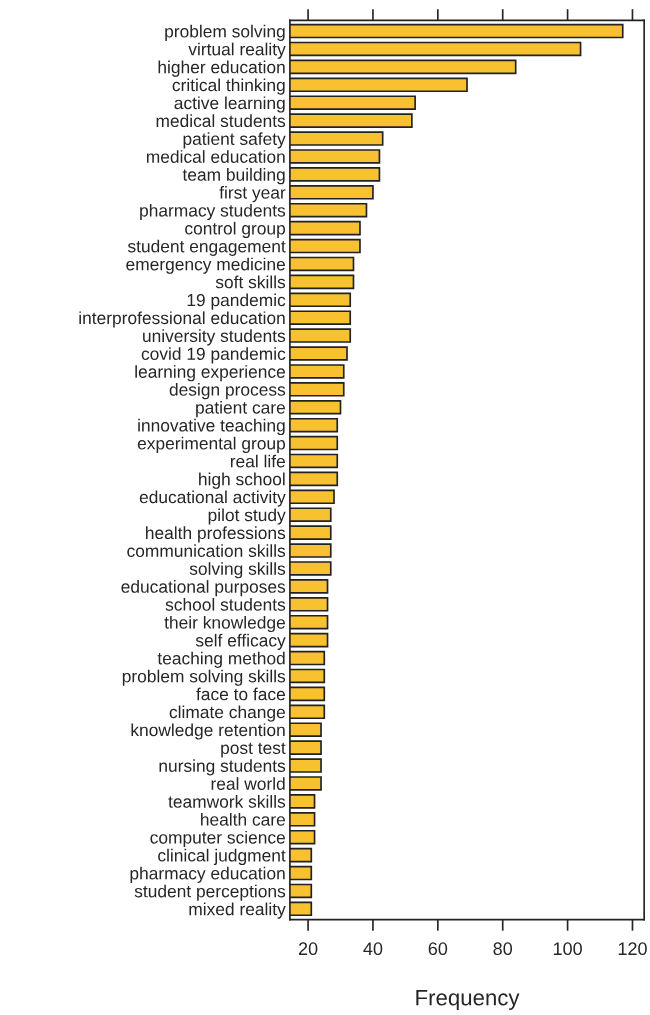 This screenshot has width=650, height=1015. Describe the element at coordinates (207, 874) in the screenshot. I see `y-tick-label: pharmacy education` at that location.